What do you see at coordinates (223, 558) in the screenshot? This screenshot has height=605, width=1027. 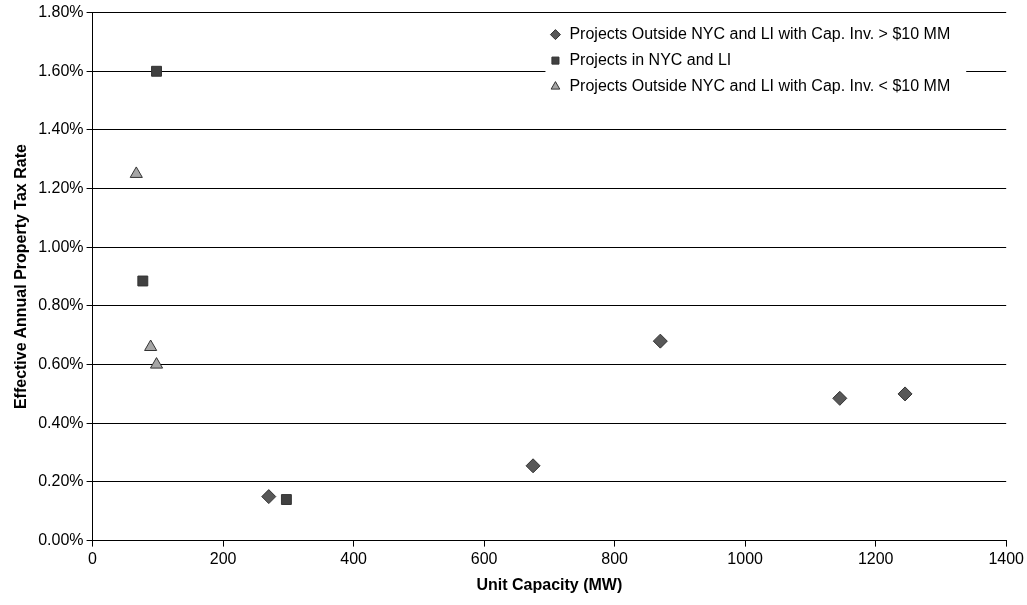 I see `x-tick-label: 200` at bounding box center [223, 558].